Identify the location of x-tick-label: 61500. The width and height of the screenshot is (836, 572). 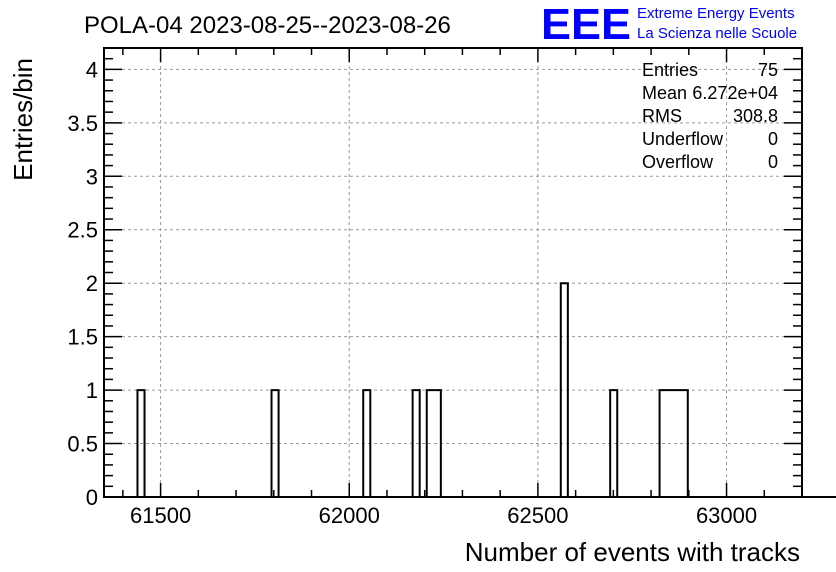
(160, 515).